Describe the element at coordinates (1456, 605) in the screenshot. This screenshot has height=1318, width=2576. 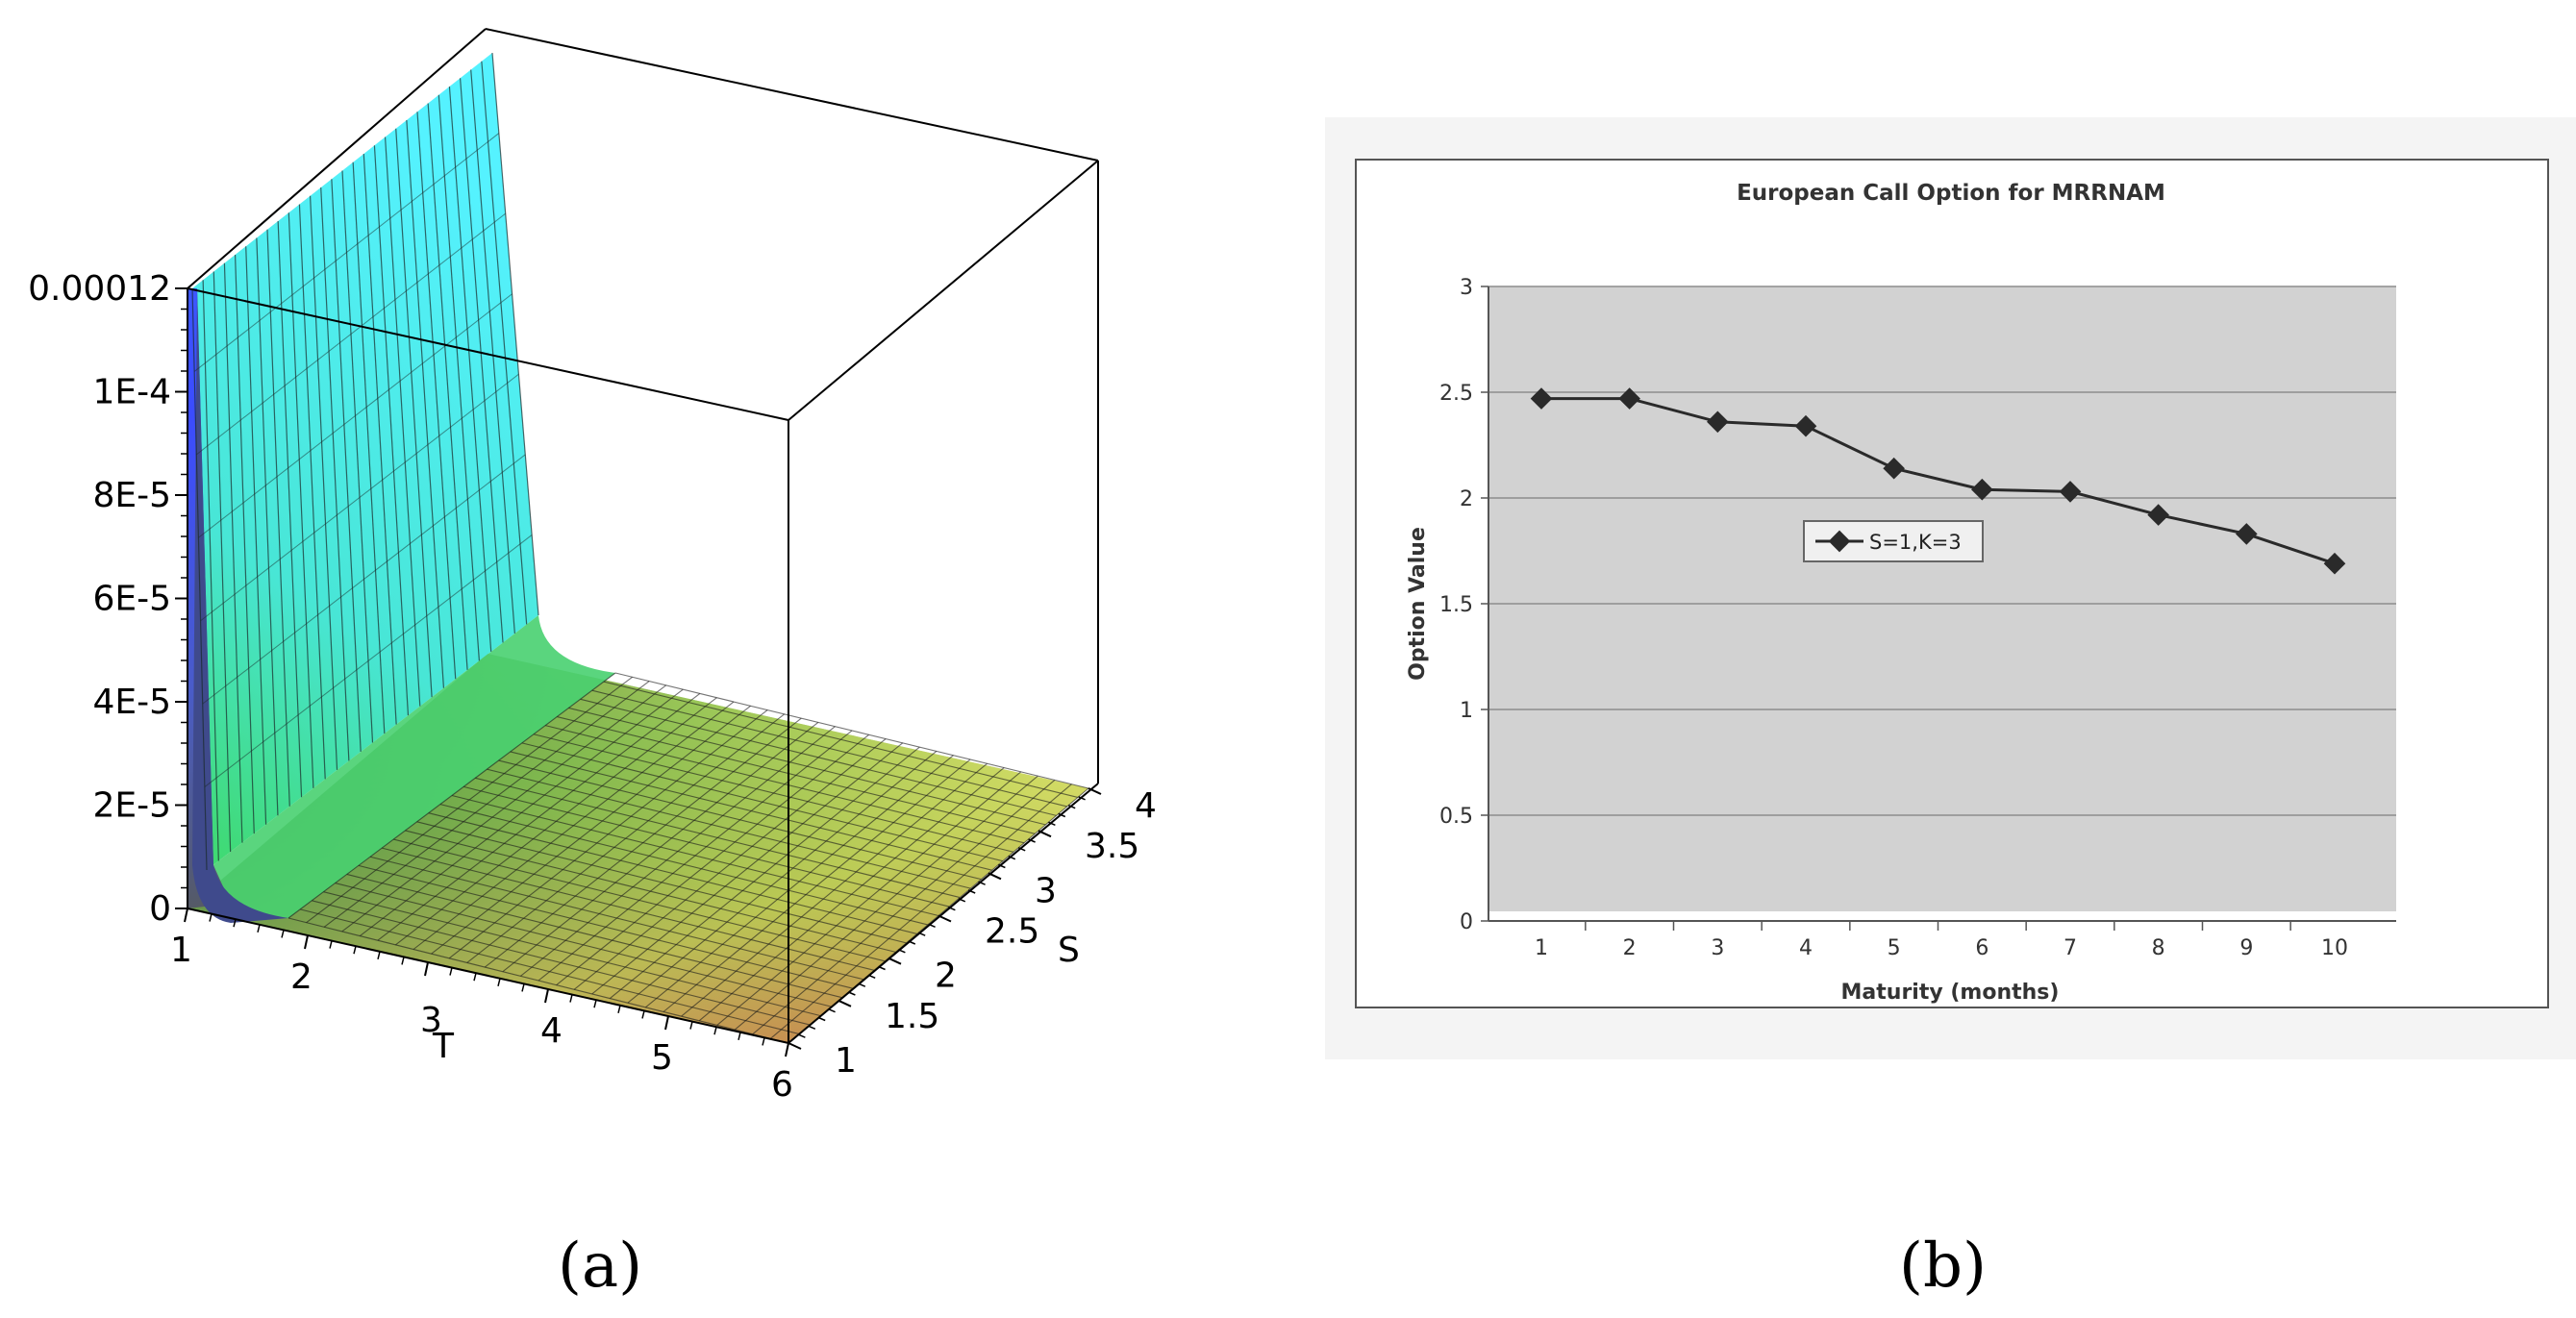
I see `y-tick-label: 1.5` at that location.